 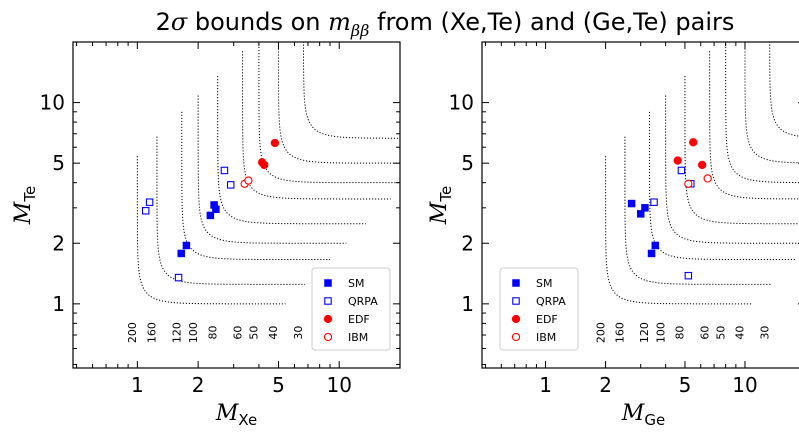 What do you see at coordinates (188, 224) in the screenshot?
I see `series-qrpa` at bounding box center [188, 224].